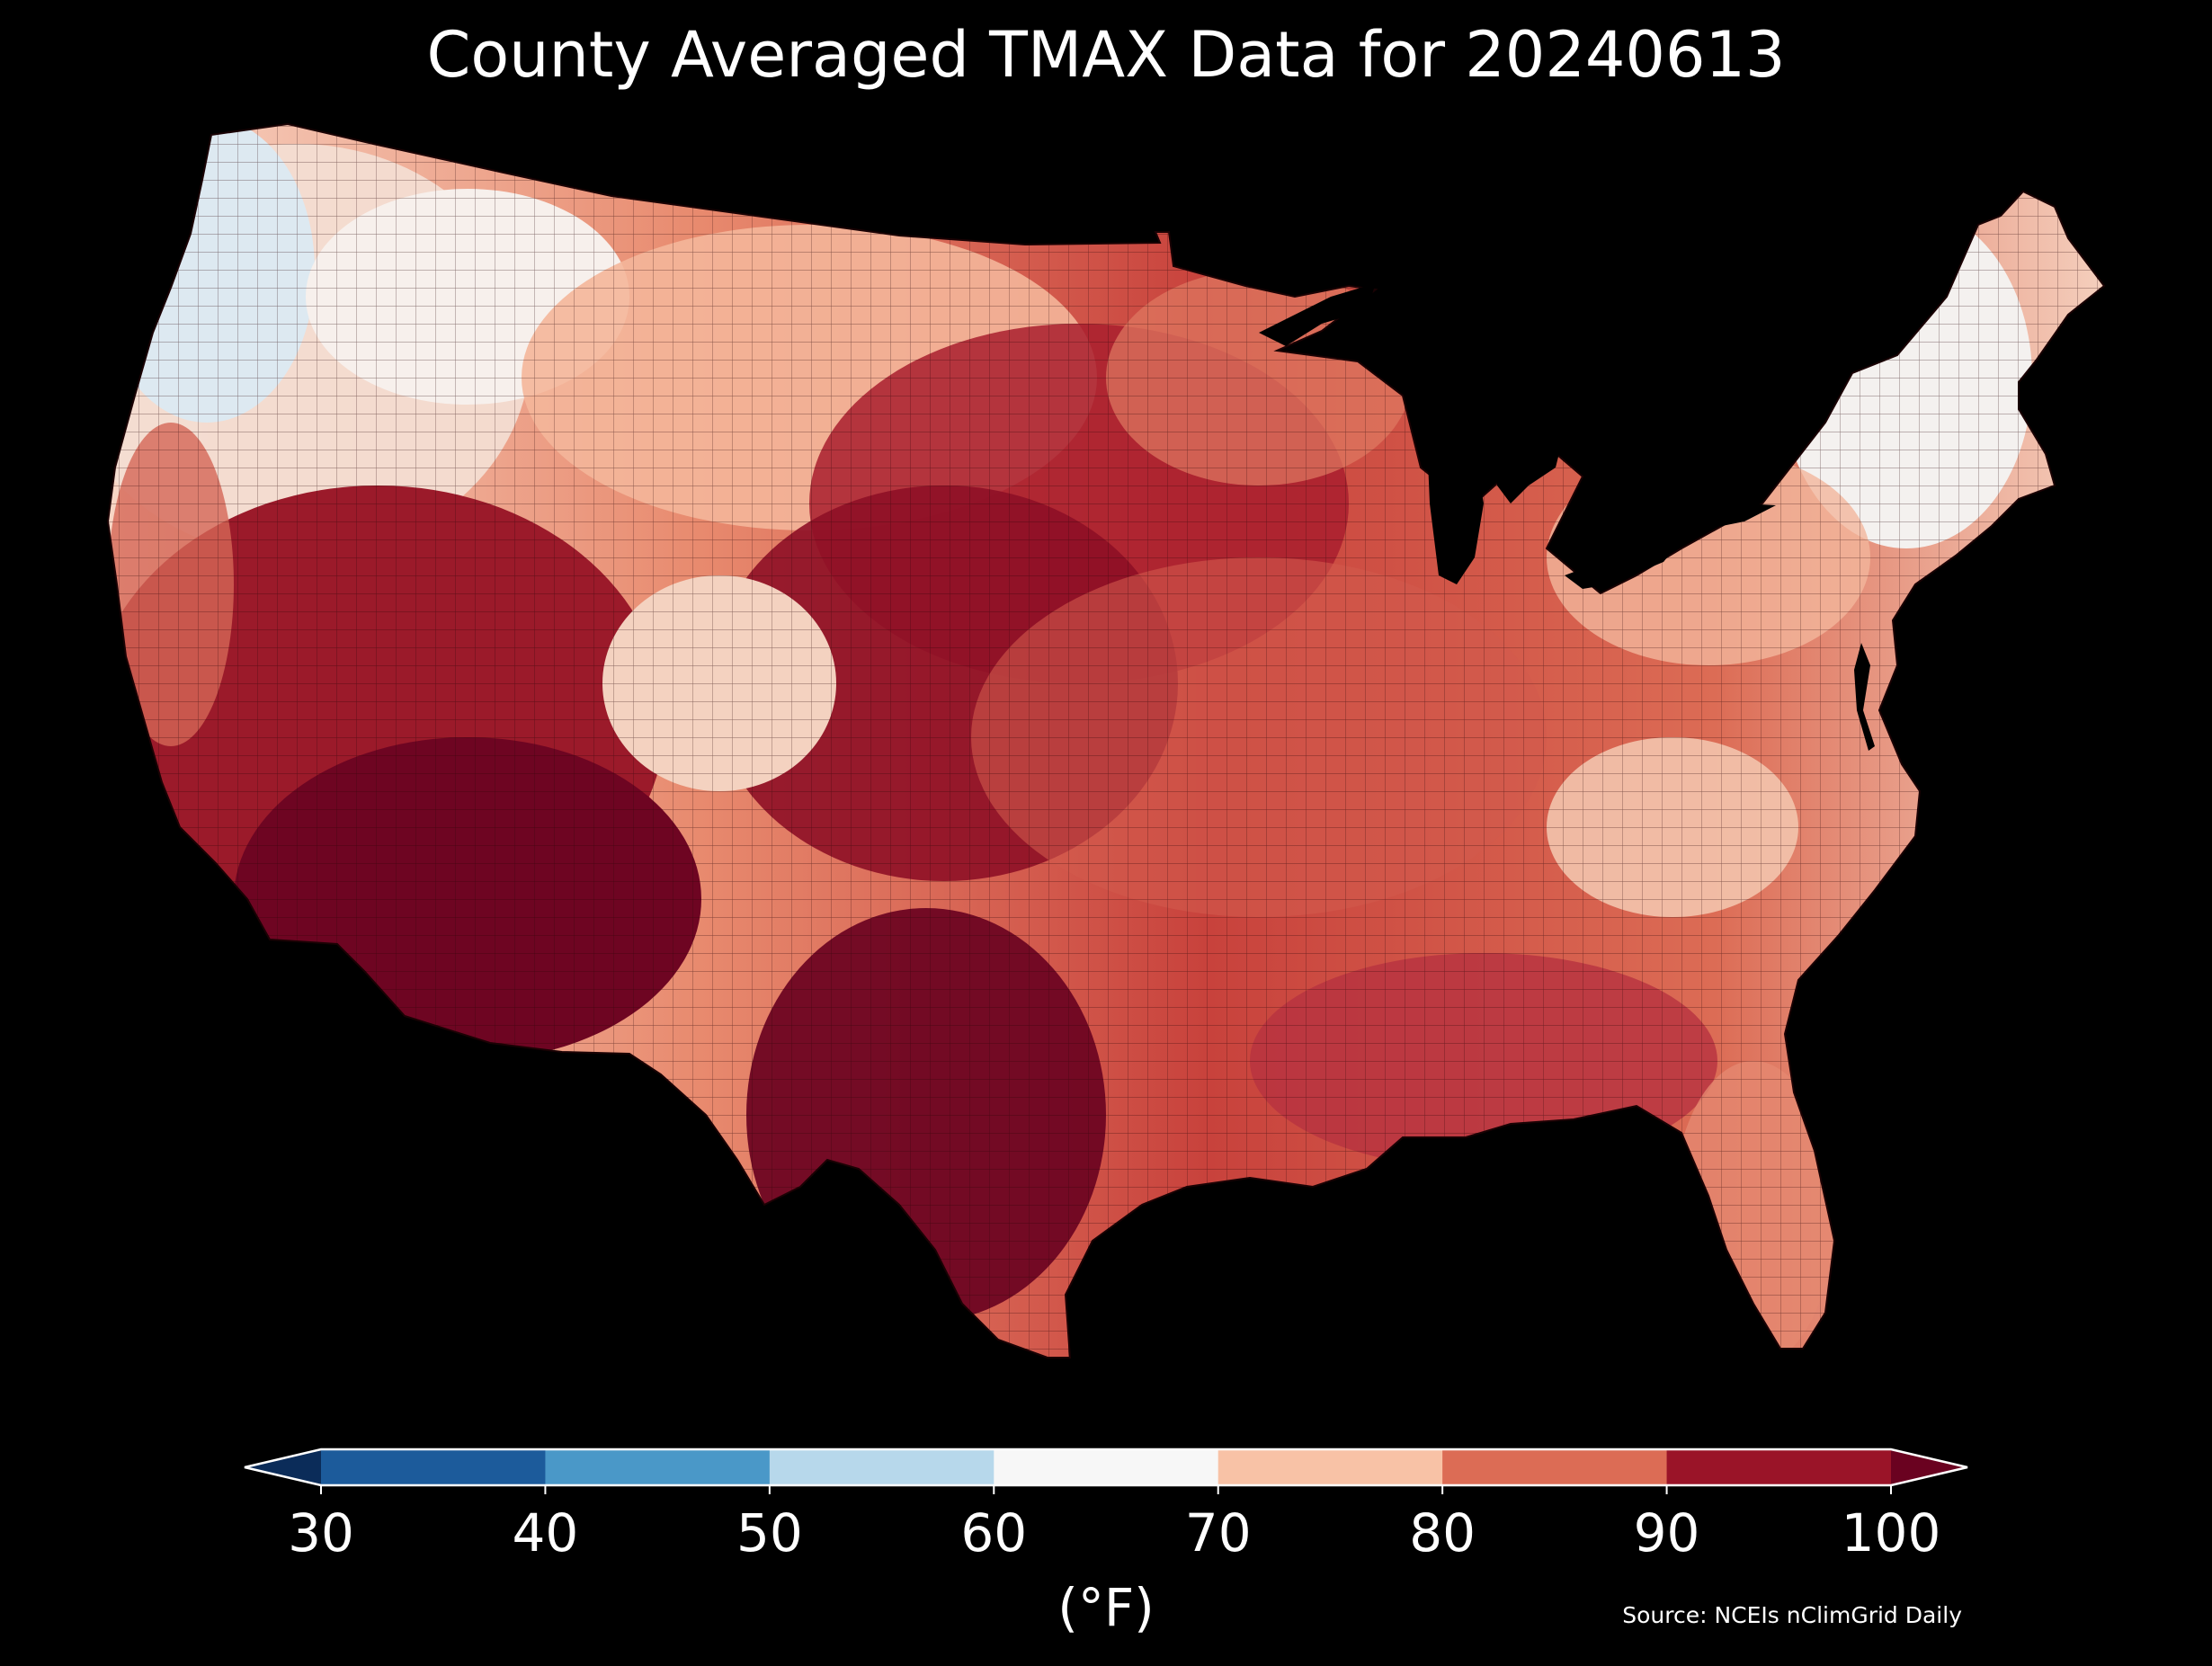  What do you see at coordinates (1106, 1607) in the screenshot?
I see `colorbar-unit-label: (°F)` at bounding box center [1106, 1607].